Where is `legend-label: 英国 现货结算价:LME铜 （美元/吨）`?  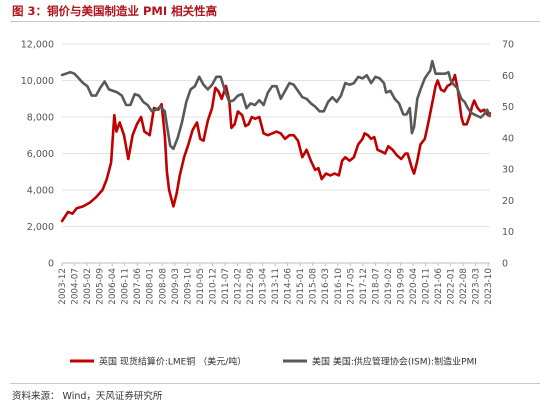 legend-label: 英国 现货结算价:LME铜 （美元/吨） is located at coordinates (172, 362).